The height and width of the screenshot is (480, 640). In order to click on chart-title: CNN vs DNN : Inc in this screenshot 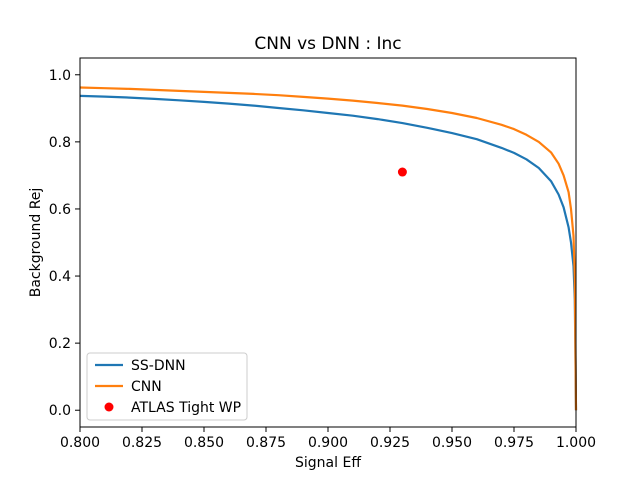, I will do `click(327, 44)`.